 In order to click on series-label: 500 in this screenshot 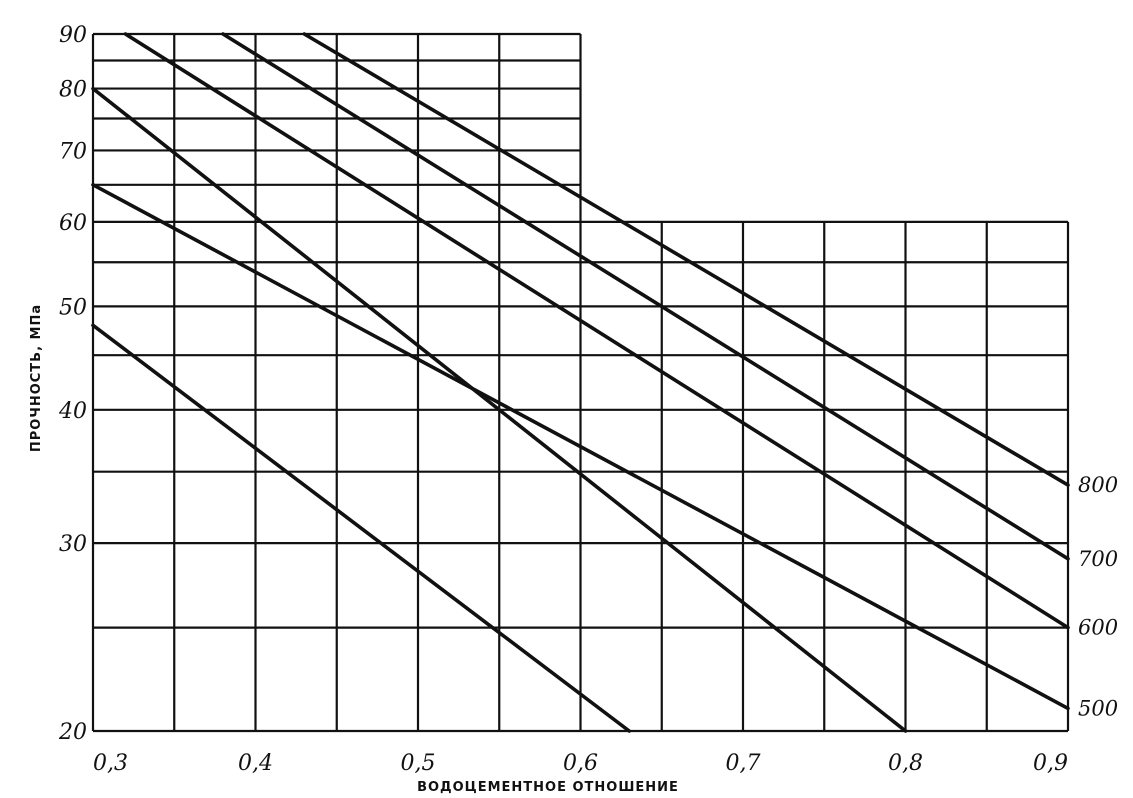, I will do `click(1098, 708)`.